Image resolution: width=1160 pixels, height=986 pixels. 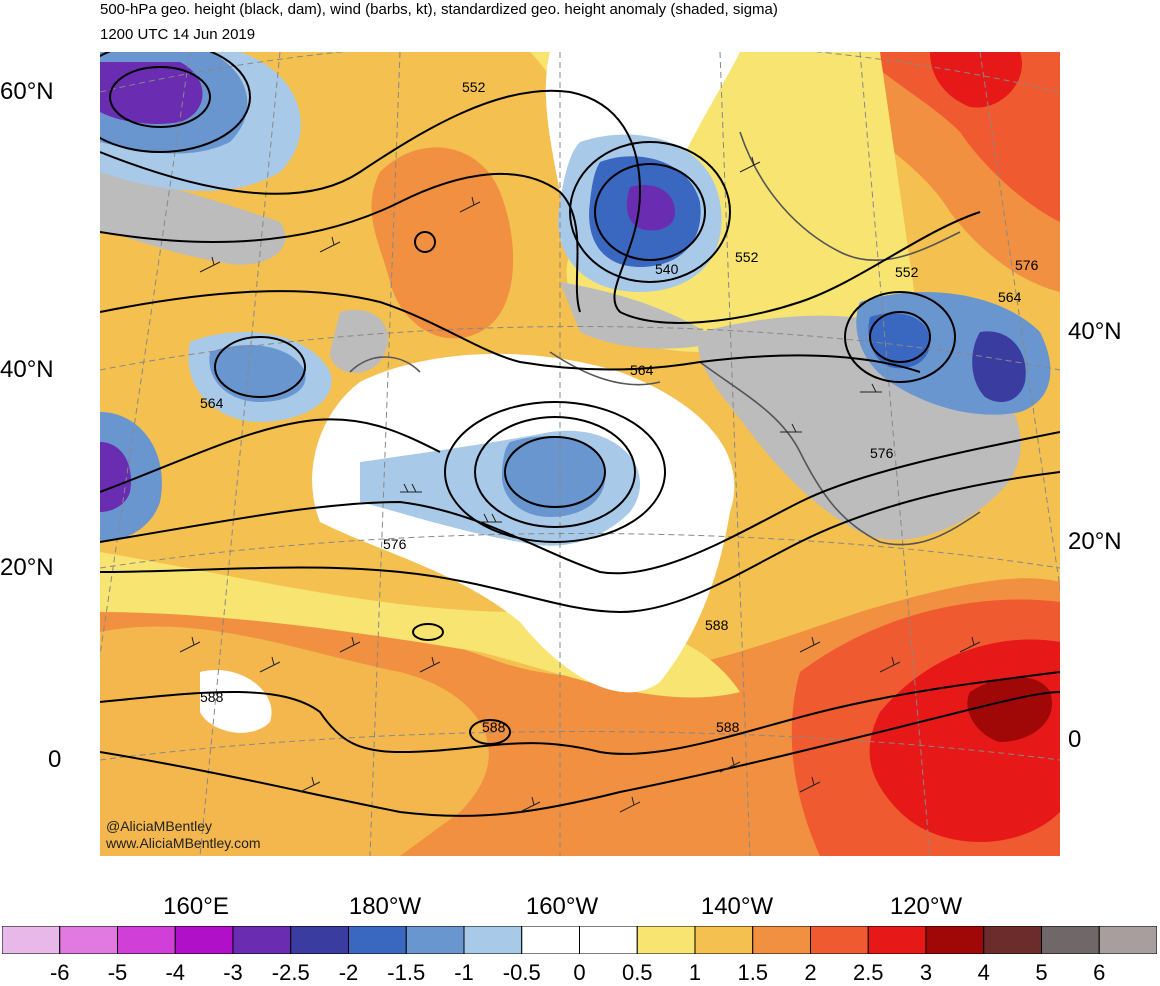 What do you see at coordinates (464, 972) in the screenshot?
I see `colorbar-tick-label: -1` at bounding box center [464, 972].